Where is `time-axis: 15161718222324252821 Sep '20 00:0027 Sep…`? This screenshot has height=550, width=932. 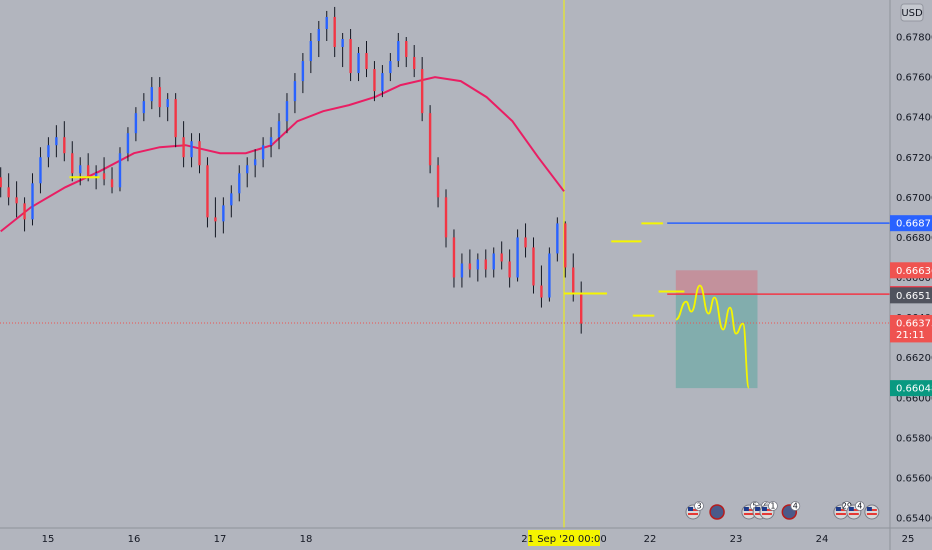 time-axis: 15161718222324252821 Sep '20 00:0027 Sep… is located at coordinates (487, 538).